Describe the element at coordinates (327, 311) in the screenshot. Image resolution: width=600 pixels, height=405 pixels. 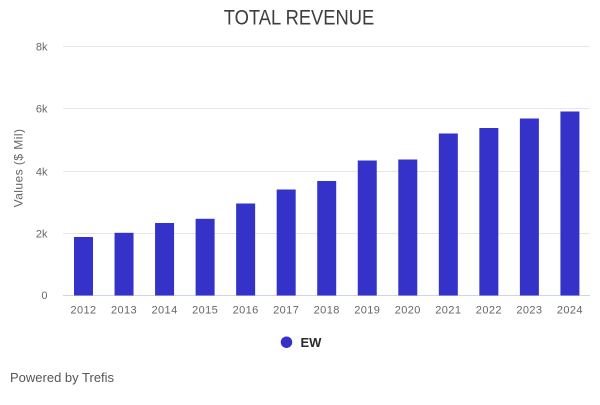
I see `svg-text: 2018` at that location.